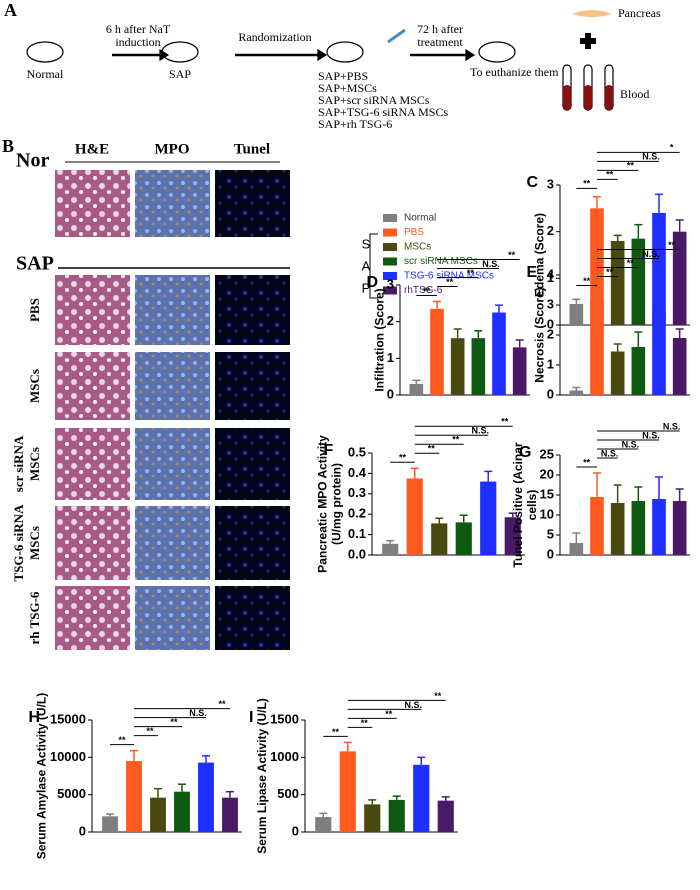  What do you see at coordinates (337, 504) in the screenshot?
I see `y-axis-label: (U/mg protein)` at bounding box center [337, 504].